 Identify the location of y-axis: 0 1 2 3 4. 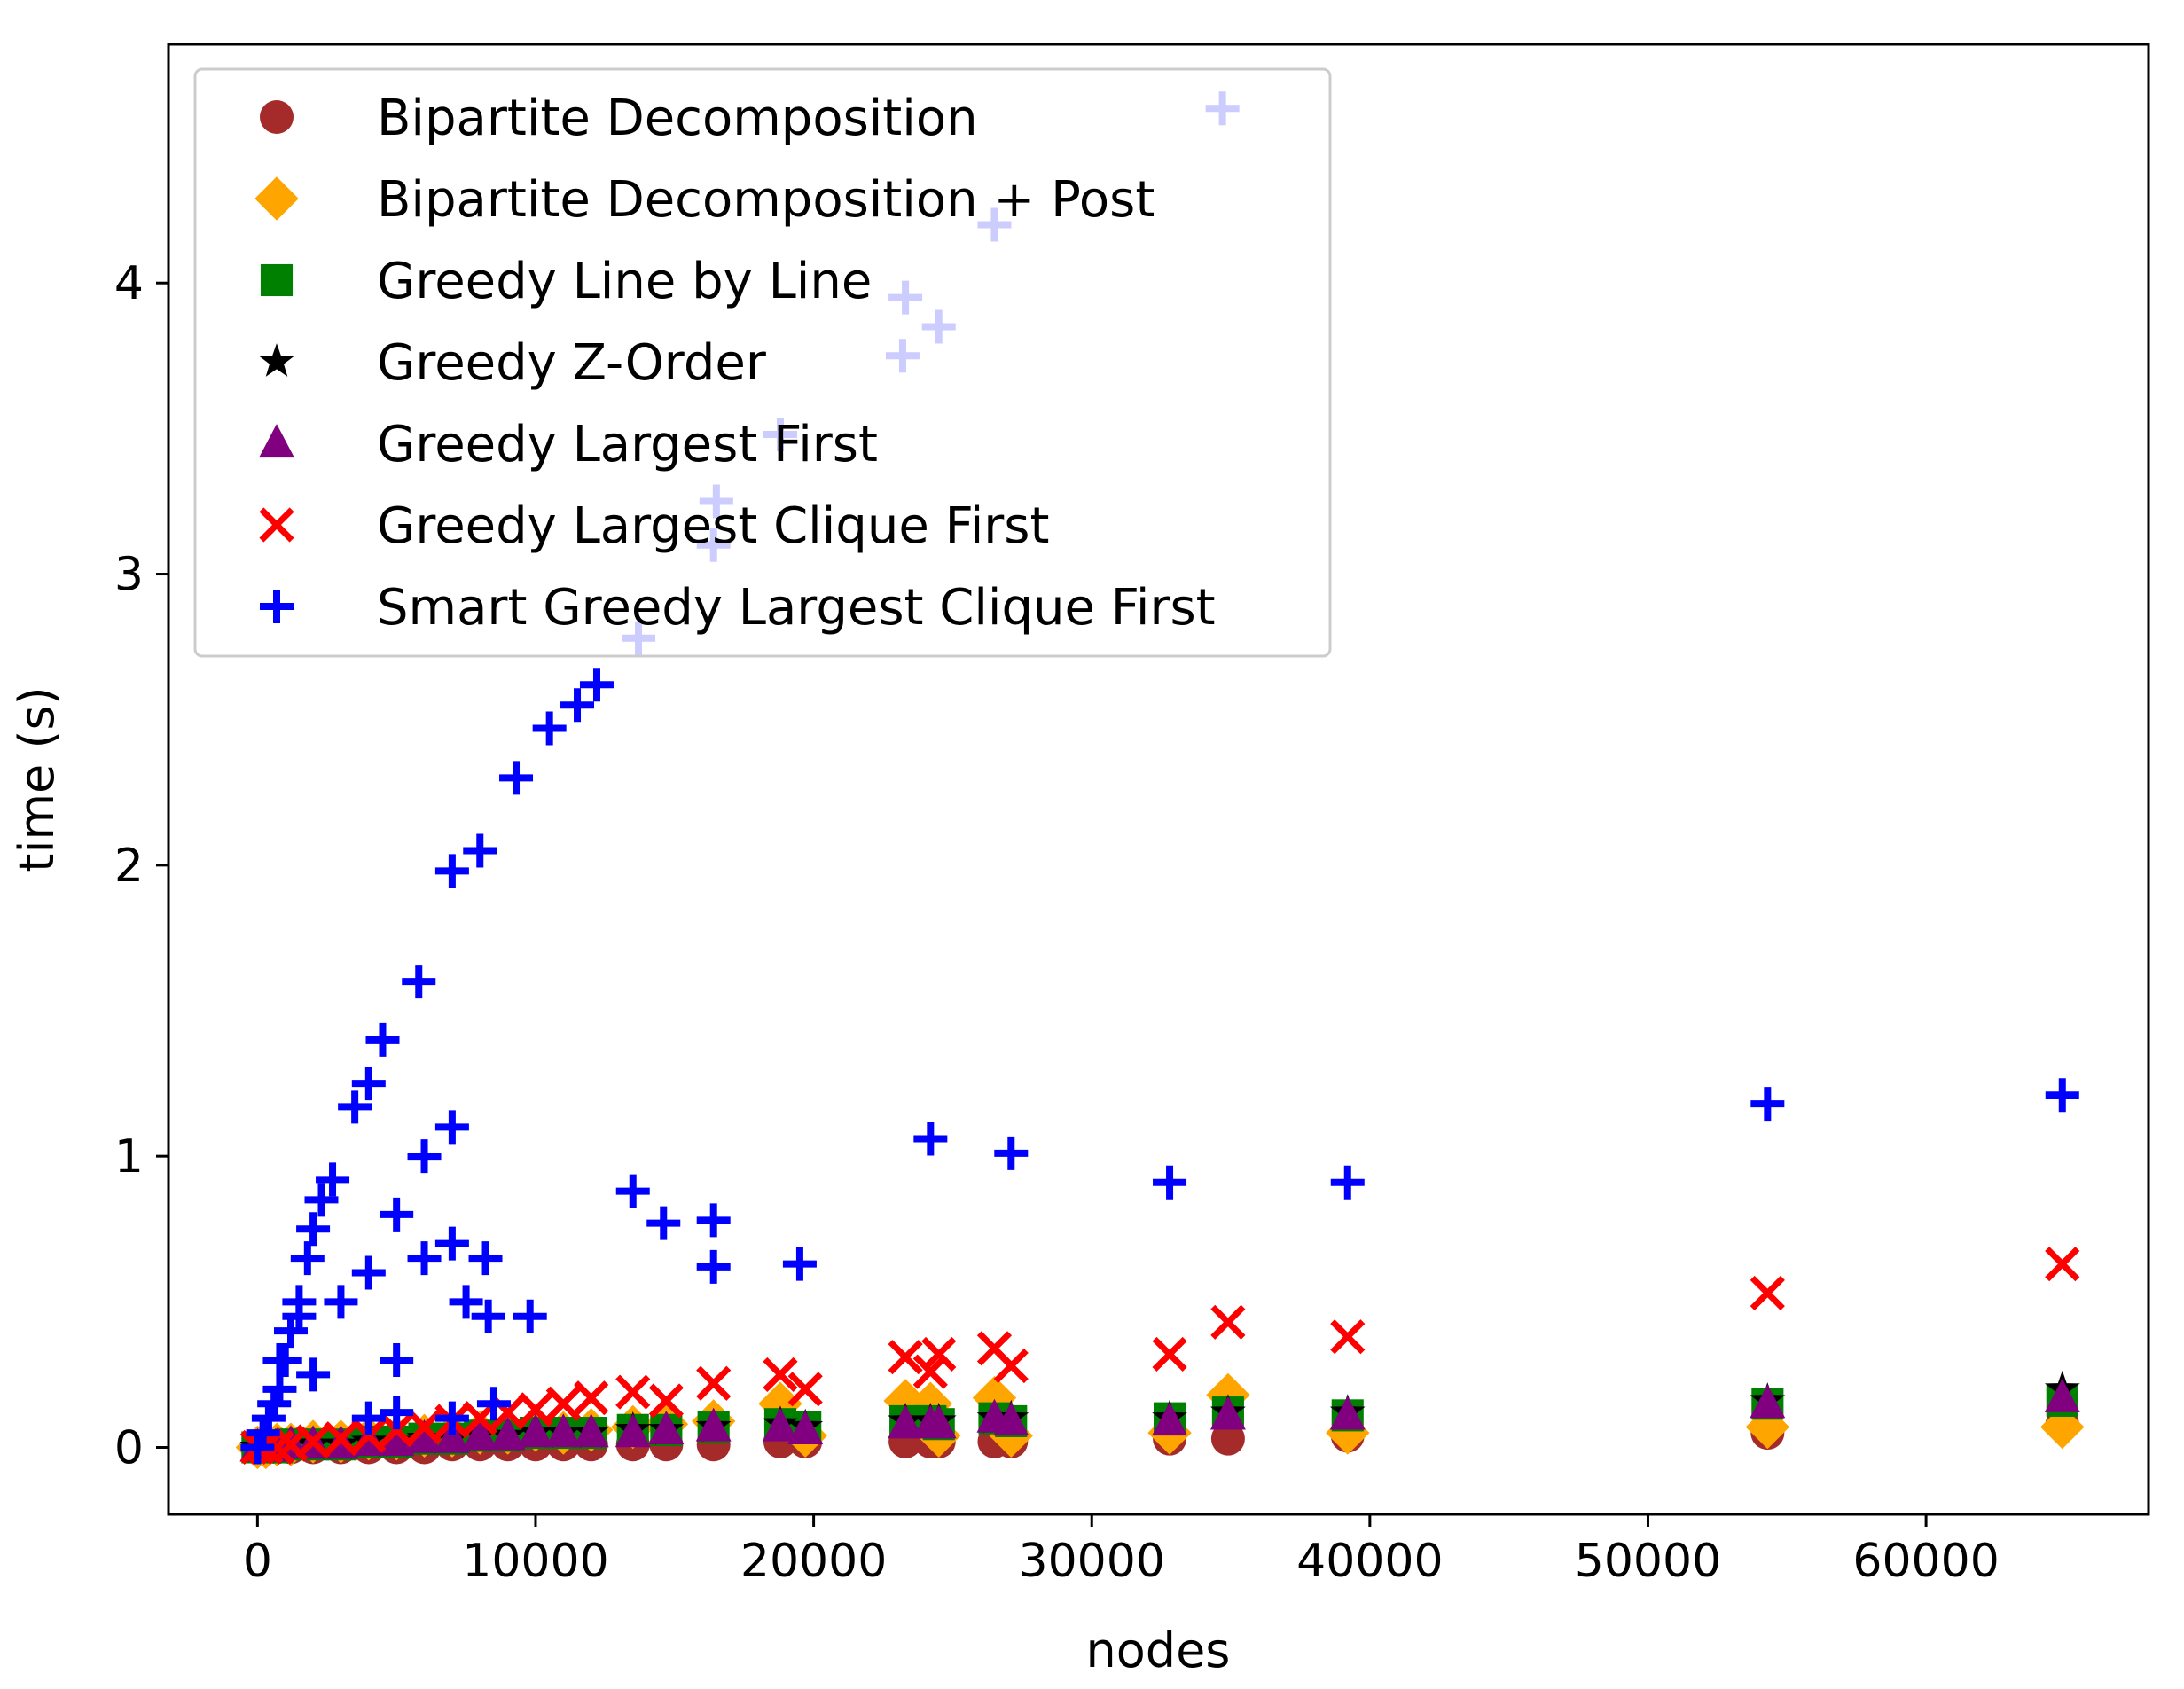
(141, 866).